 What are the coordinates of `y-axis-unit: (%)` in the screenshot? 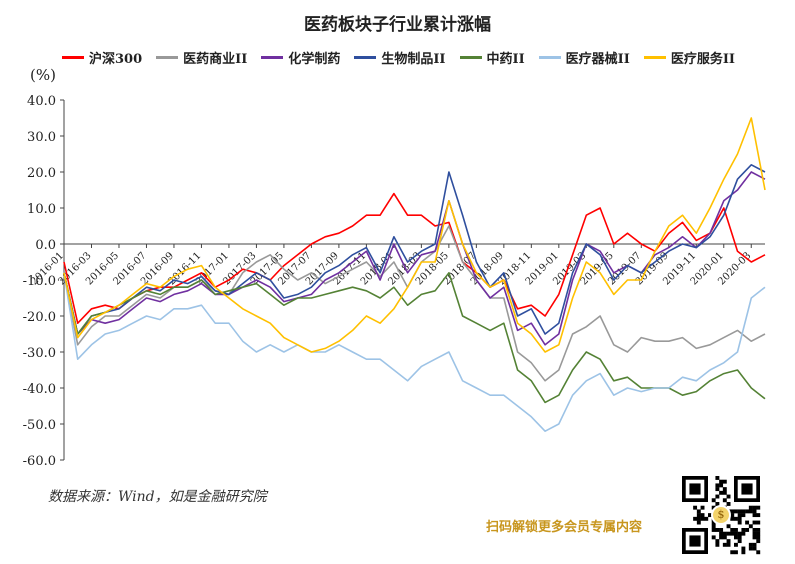 It's located at (43, 75).